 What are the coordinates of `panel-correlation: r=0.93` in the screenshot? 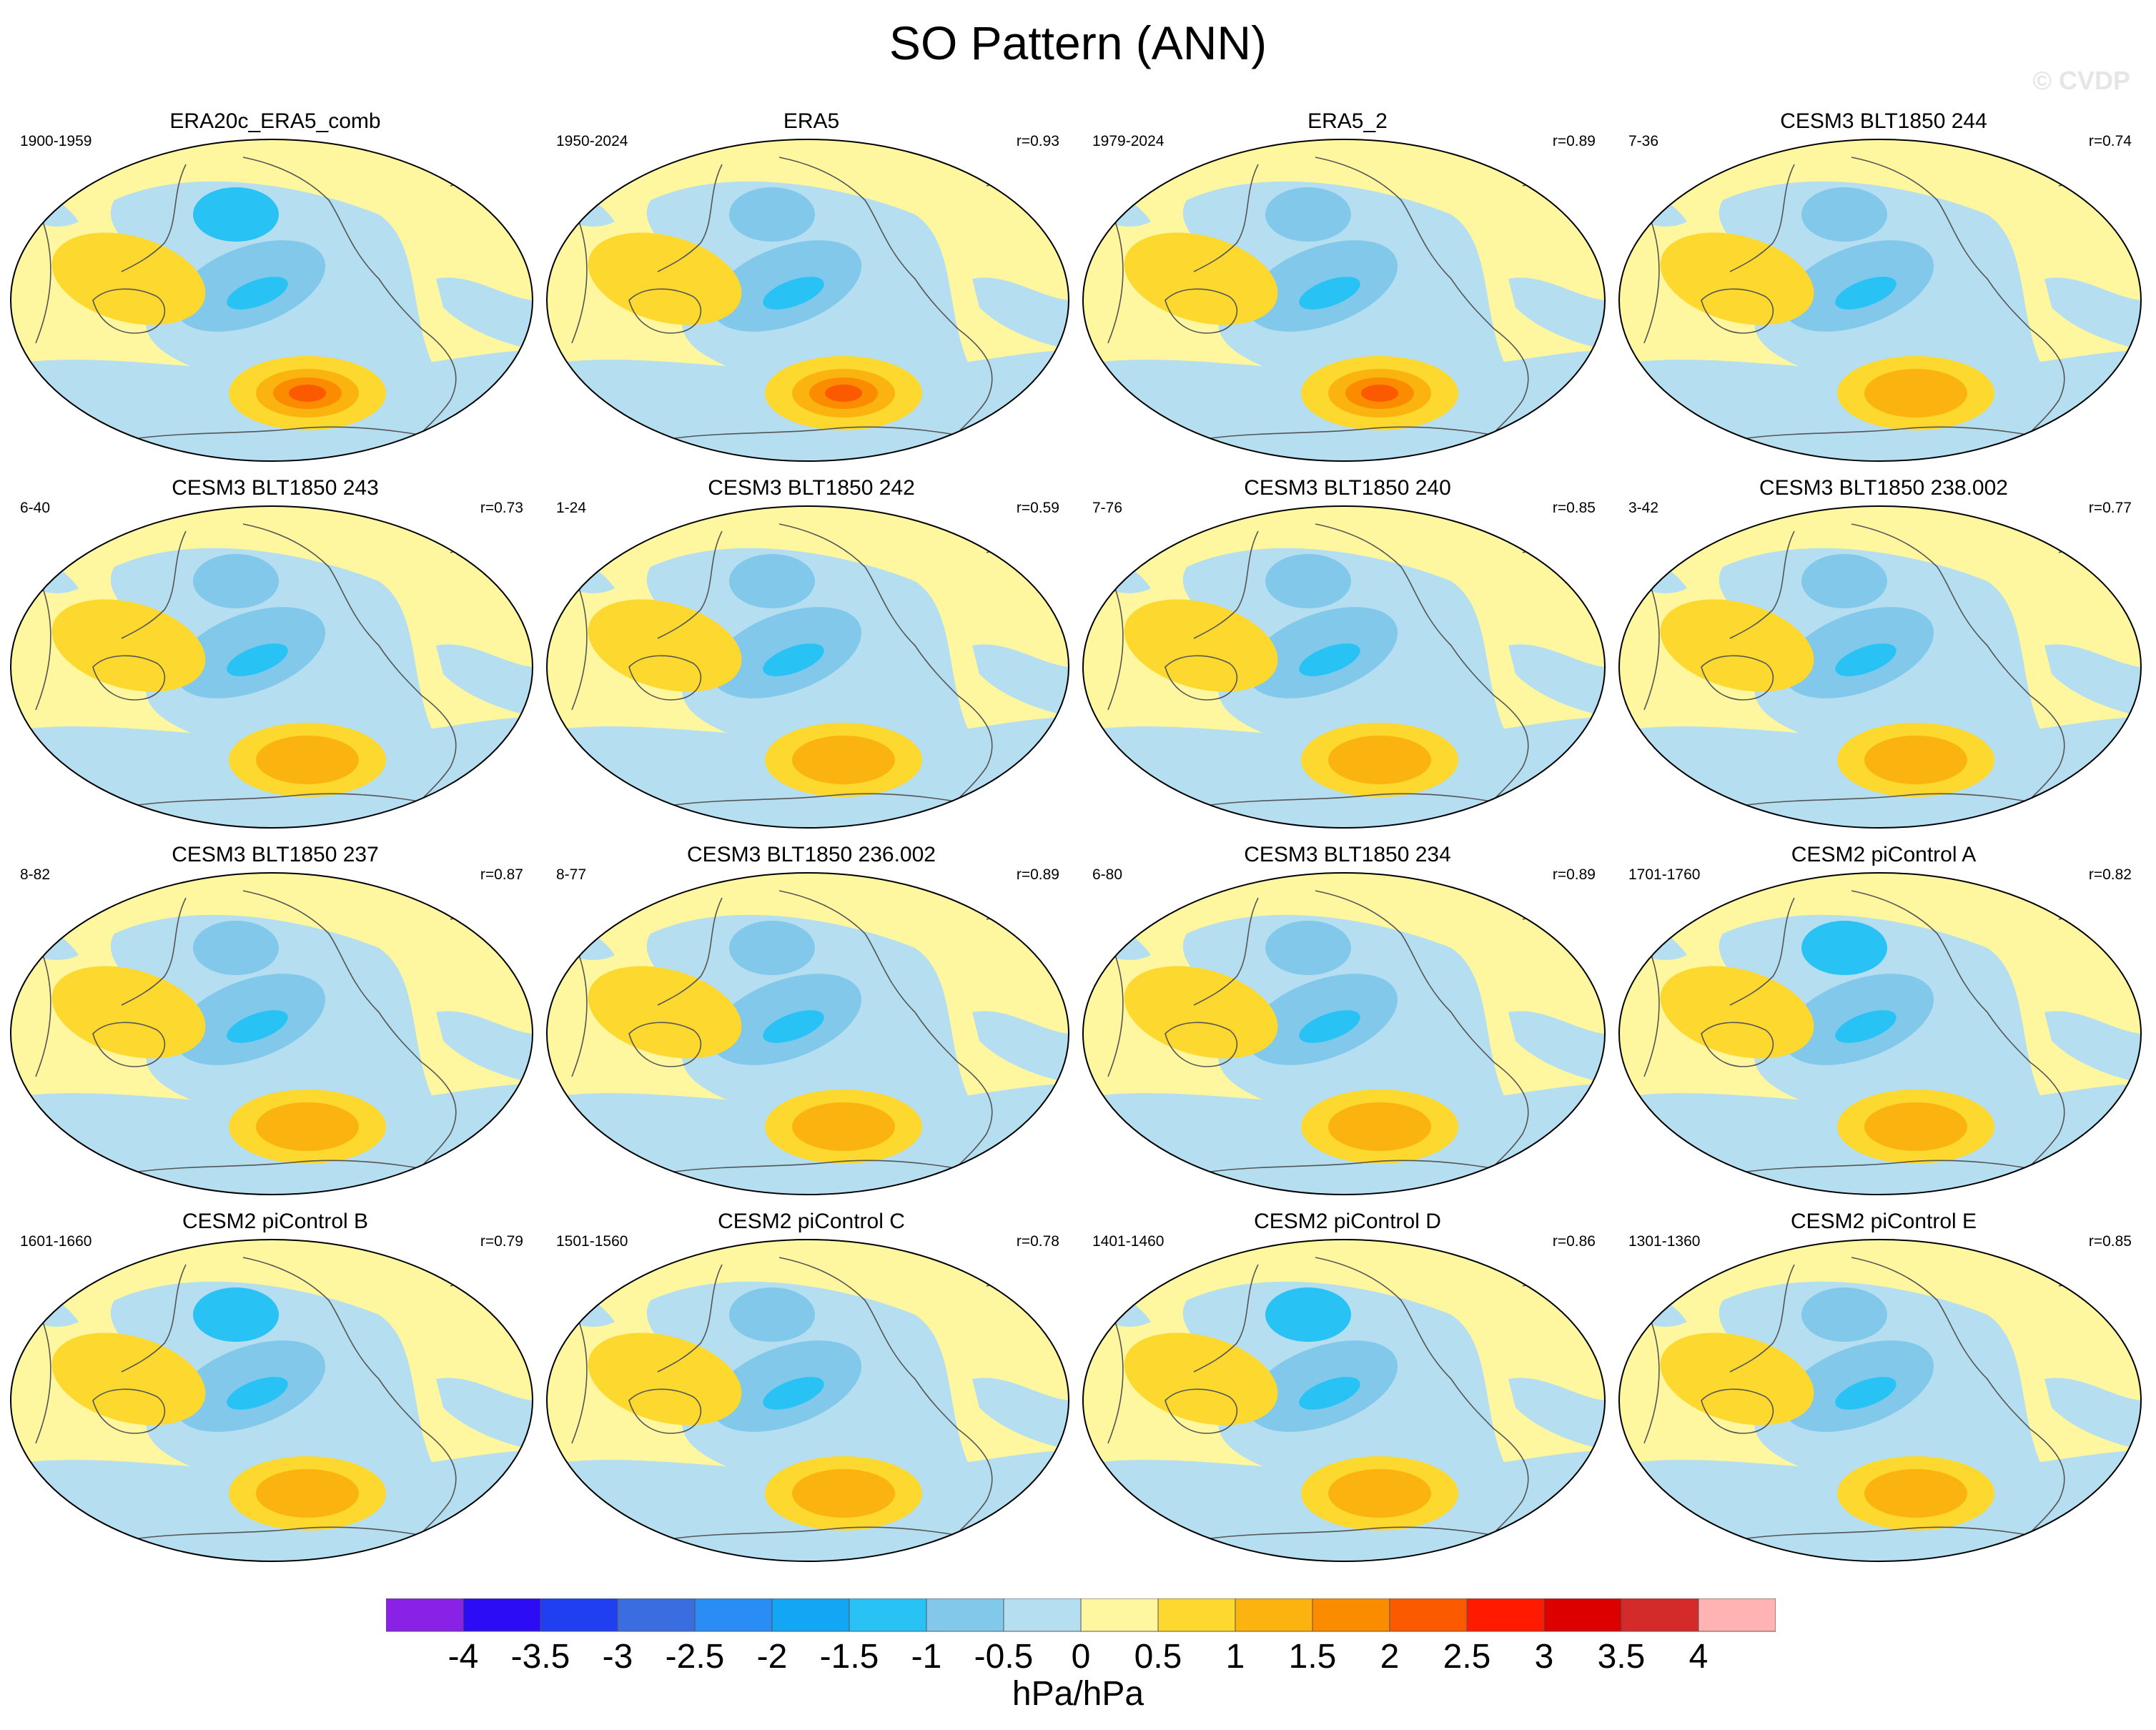 It's located at (1037, 141).